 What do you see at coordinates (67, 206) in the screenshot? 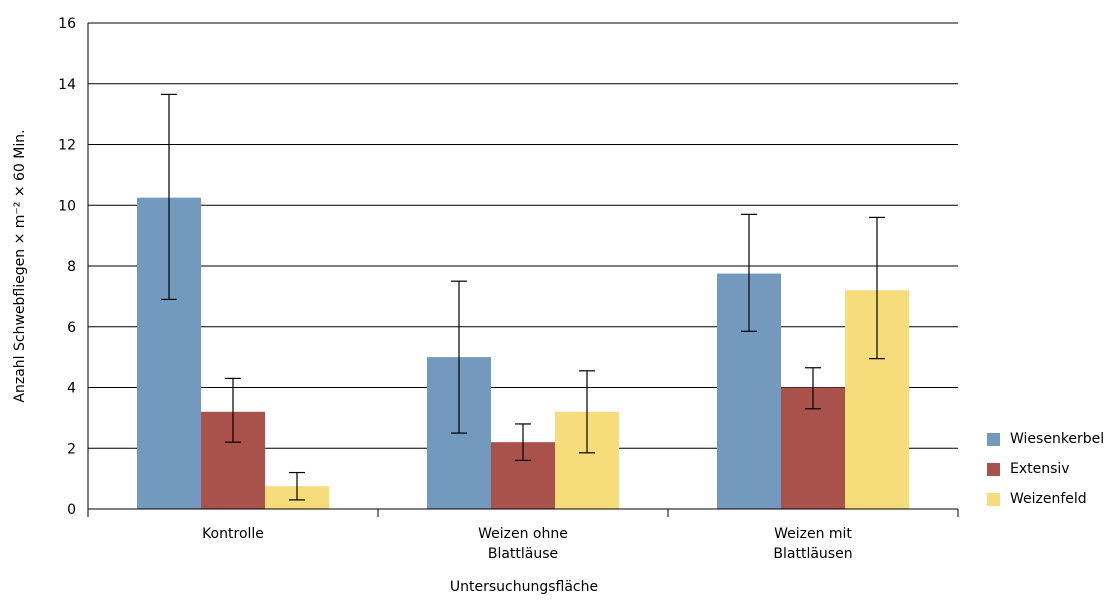
I see `y-tick-label: 10` at bounding box center [67, 206].